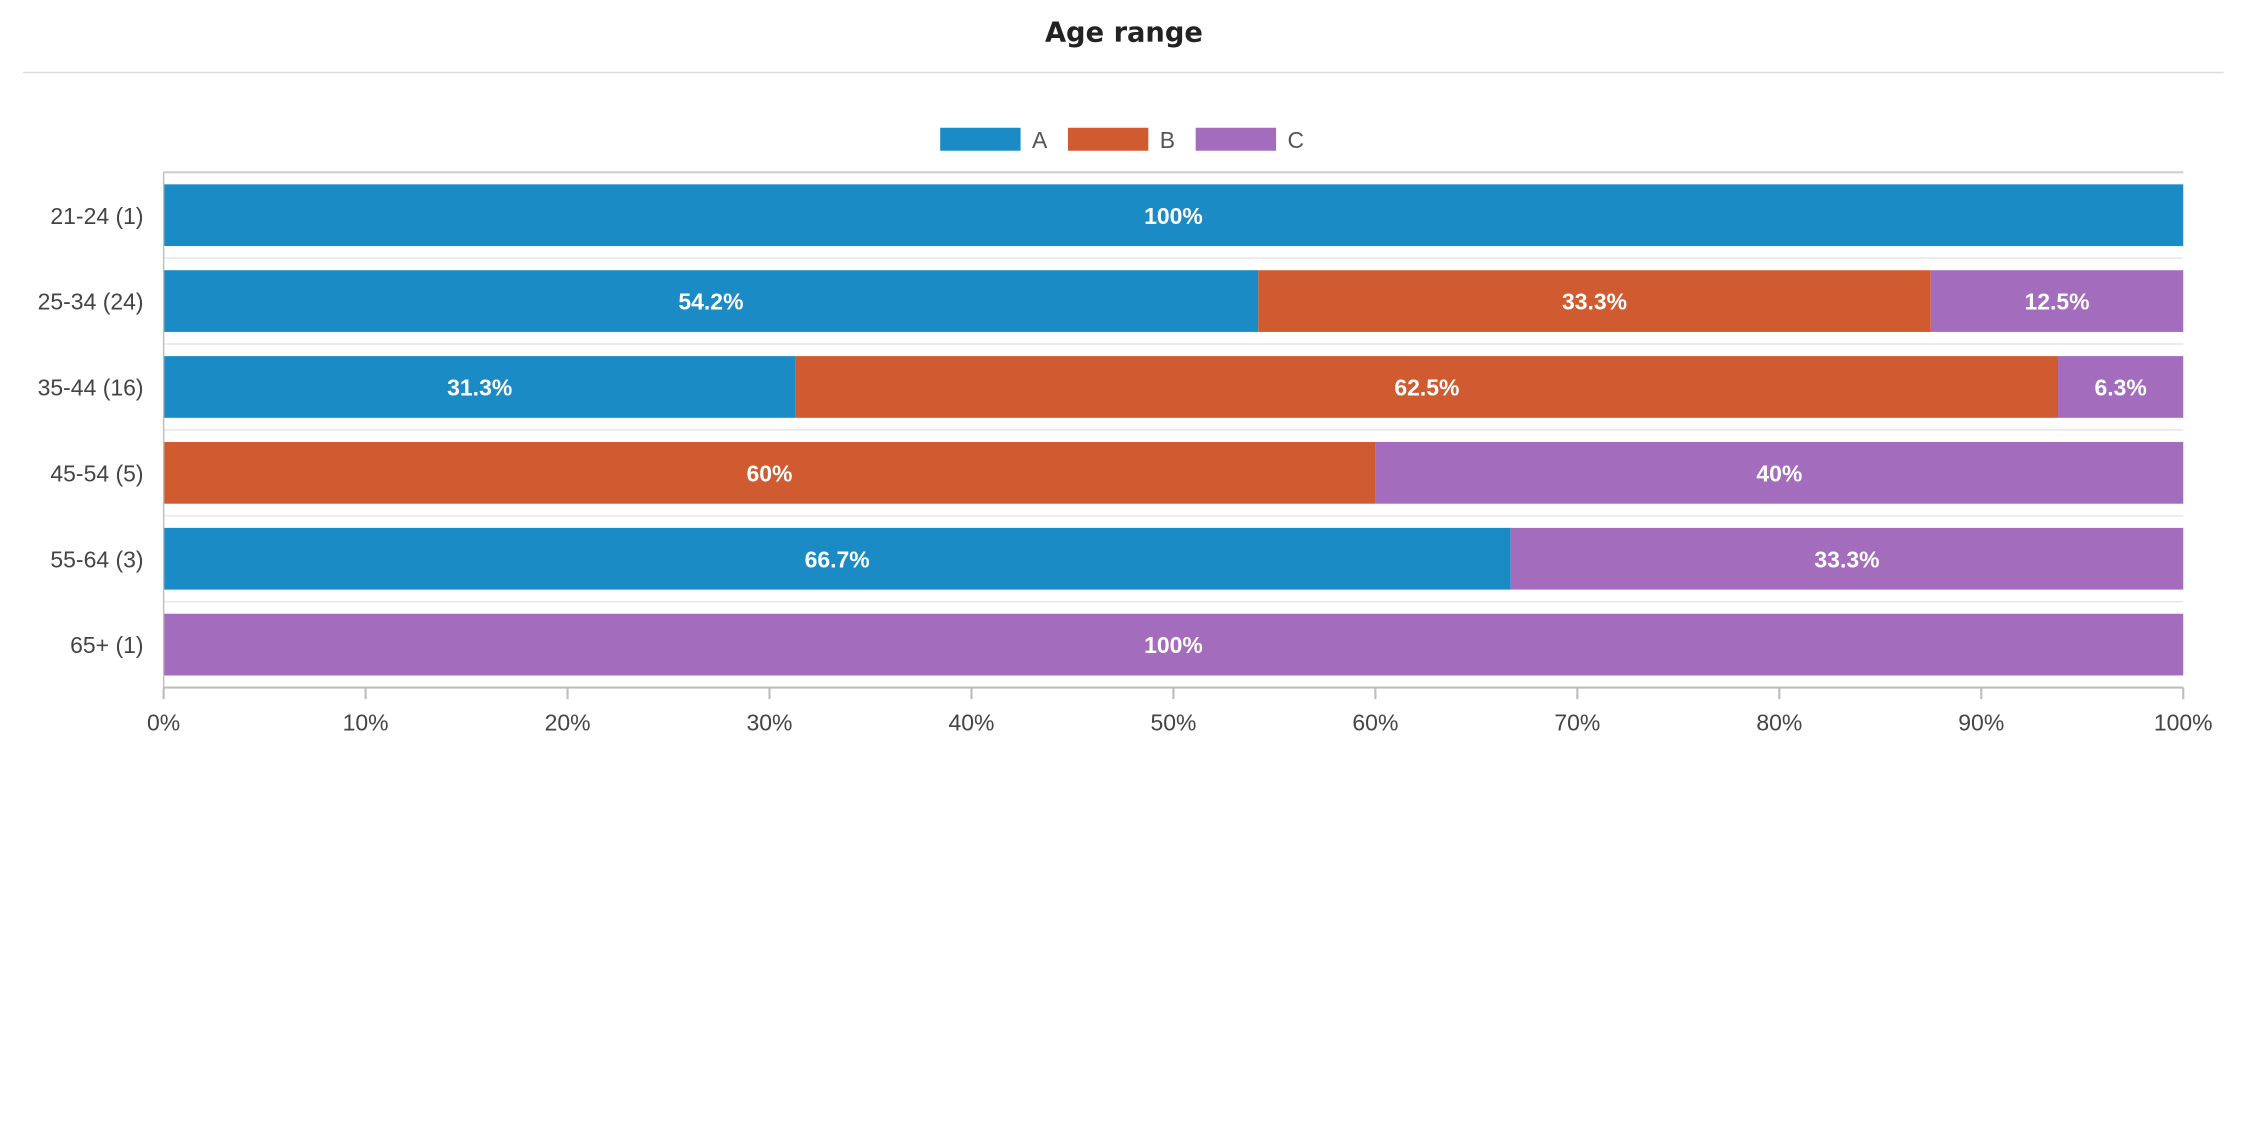 The width and height of the screenshot is (2248, 1143). I want to click on x-tick-label: 100%, so click(2183, 723).